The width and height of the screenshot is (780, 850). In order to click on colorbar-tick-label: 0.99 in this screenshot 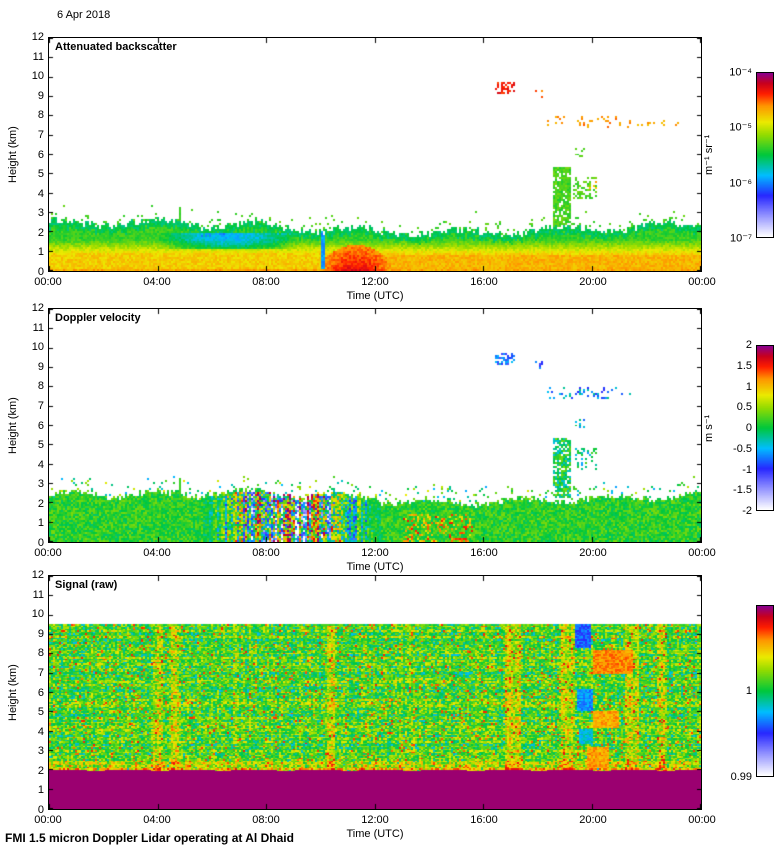, I will do `click(741, 777)`.